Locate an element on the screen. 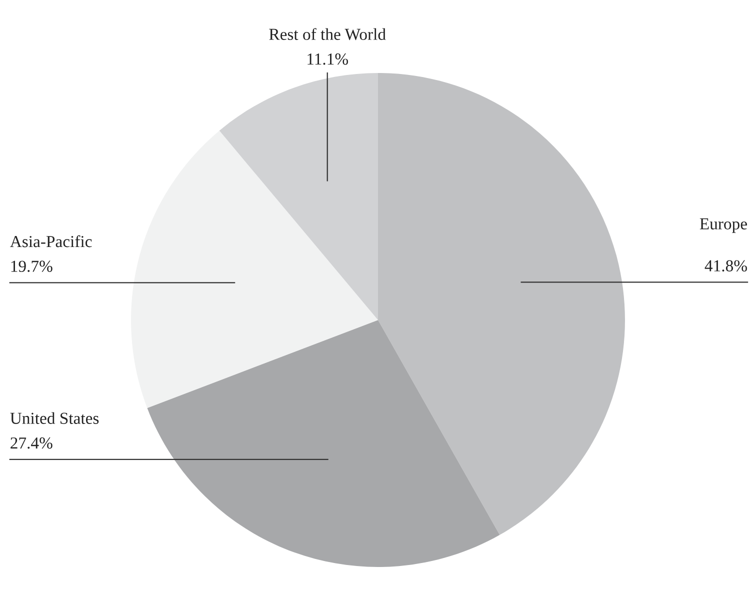  data-label: 41.8% is located at coordinates (725, 266).